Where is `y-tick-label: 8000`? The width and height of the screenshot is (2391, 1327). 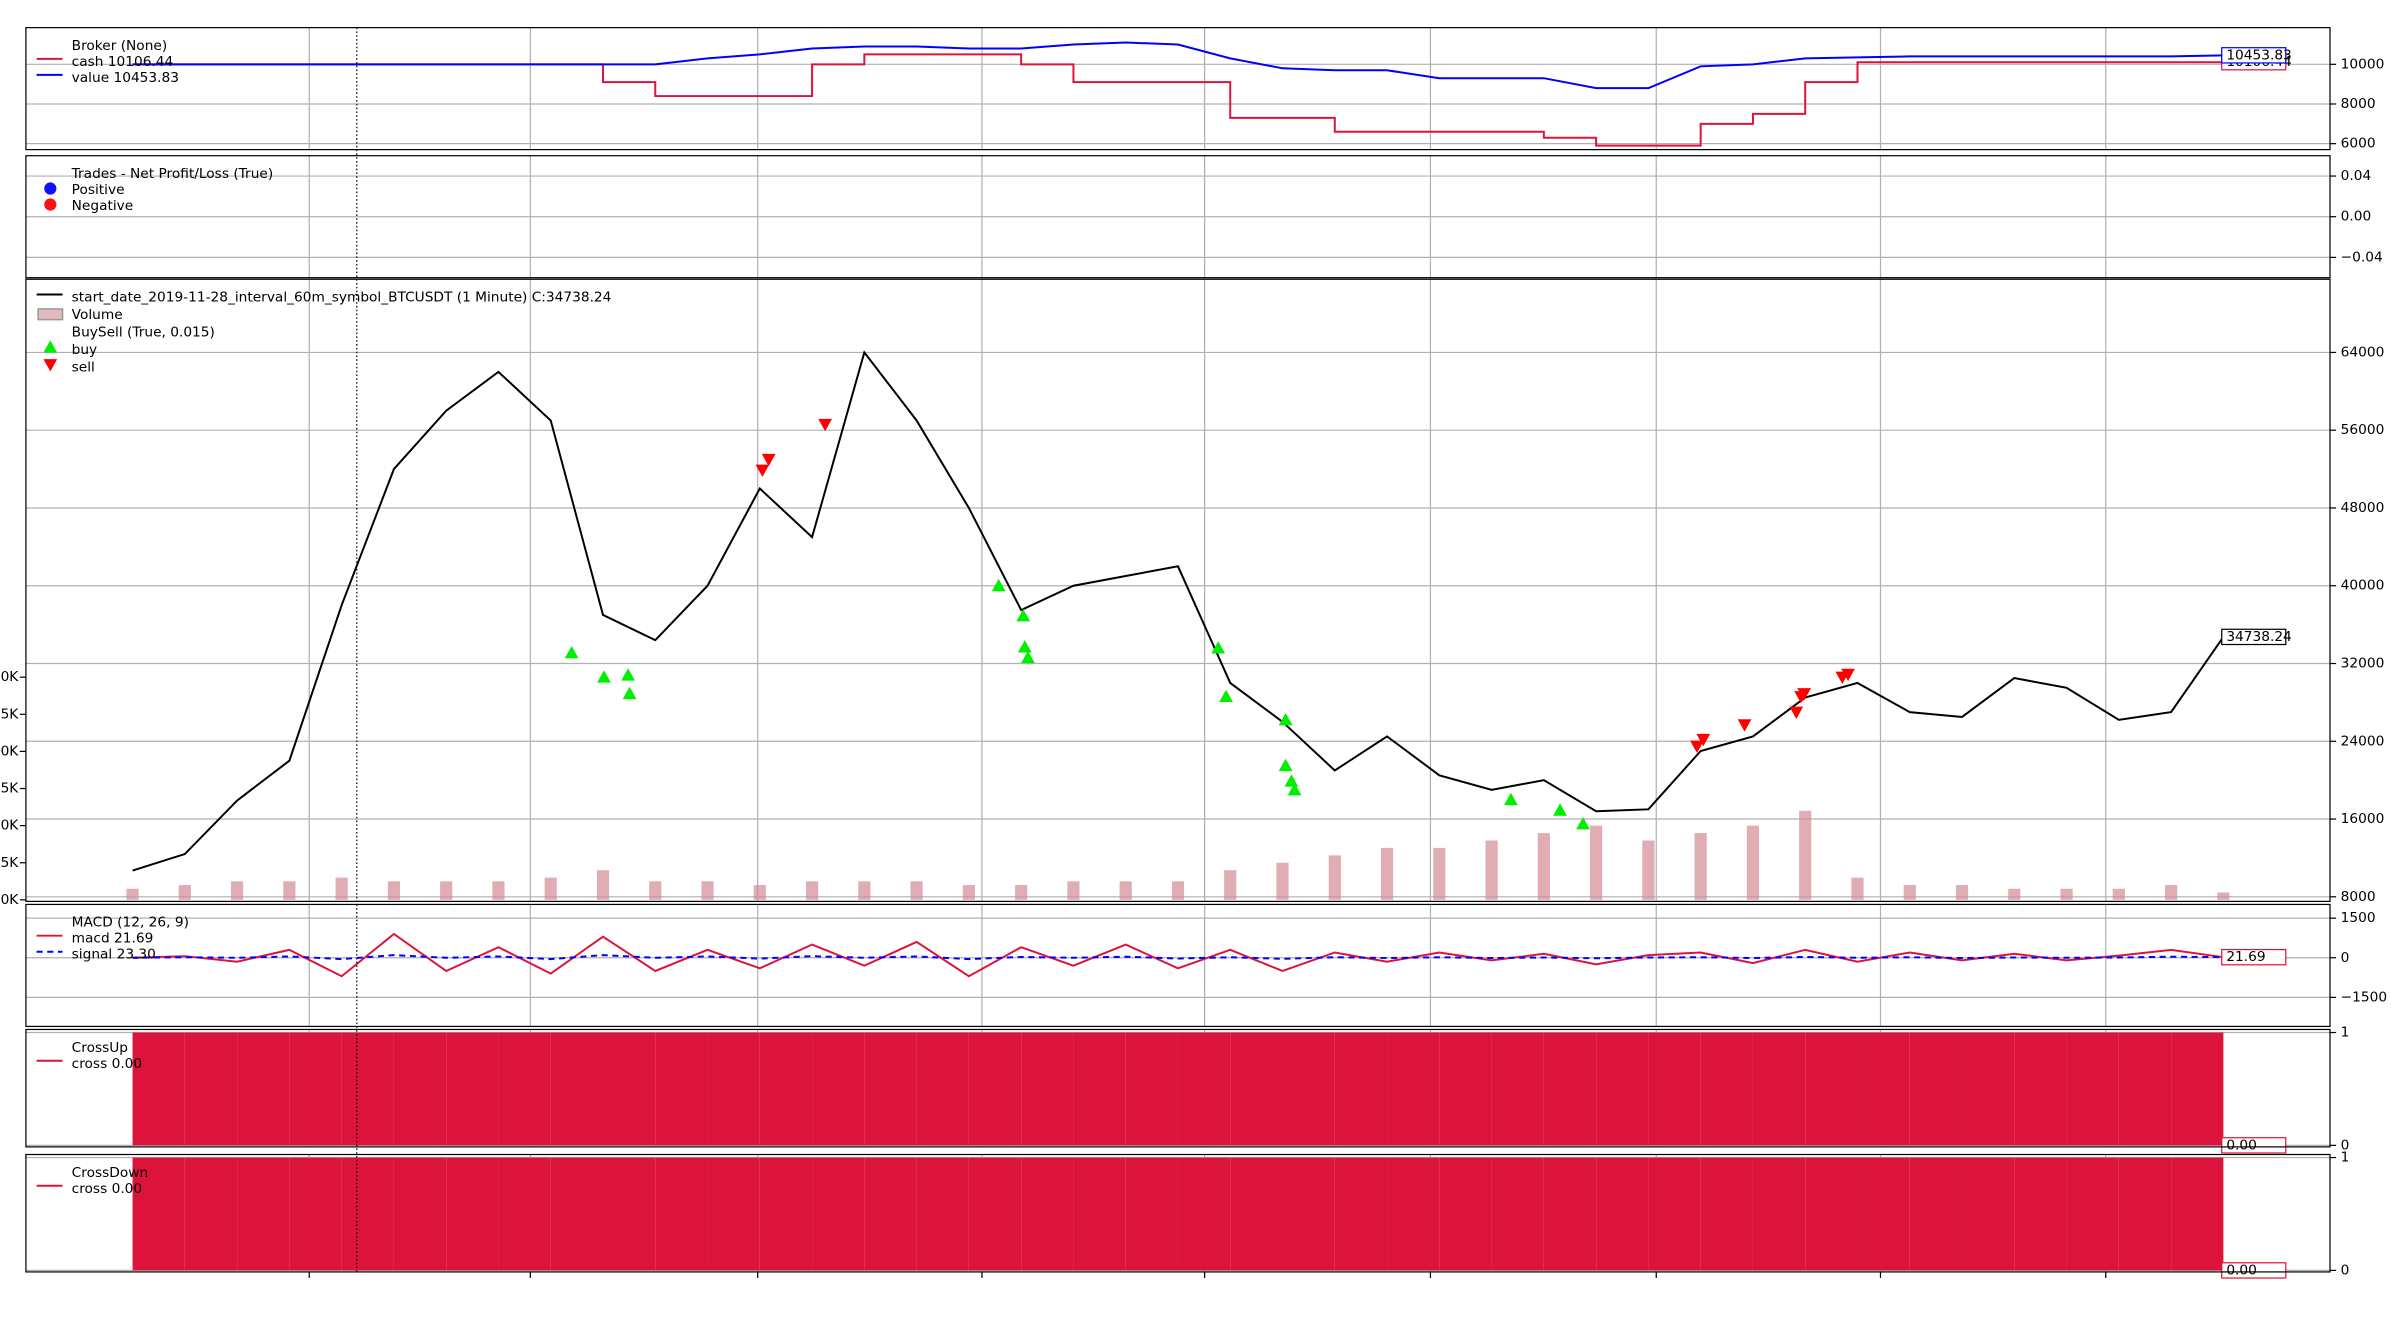 y-tick-label: 8000 is located at coordinates (2358, 897).